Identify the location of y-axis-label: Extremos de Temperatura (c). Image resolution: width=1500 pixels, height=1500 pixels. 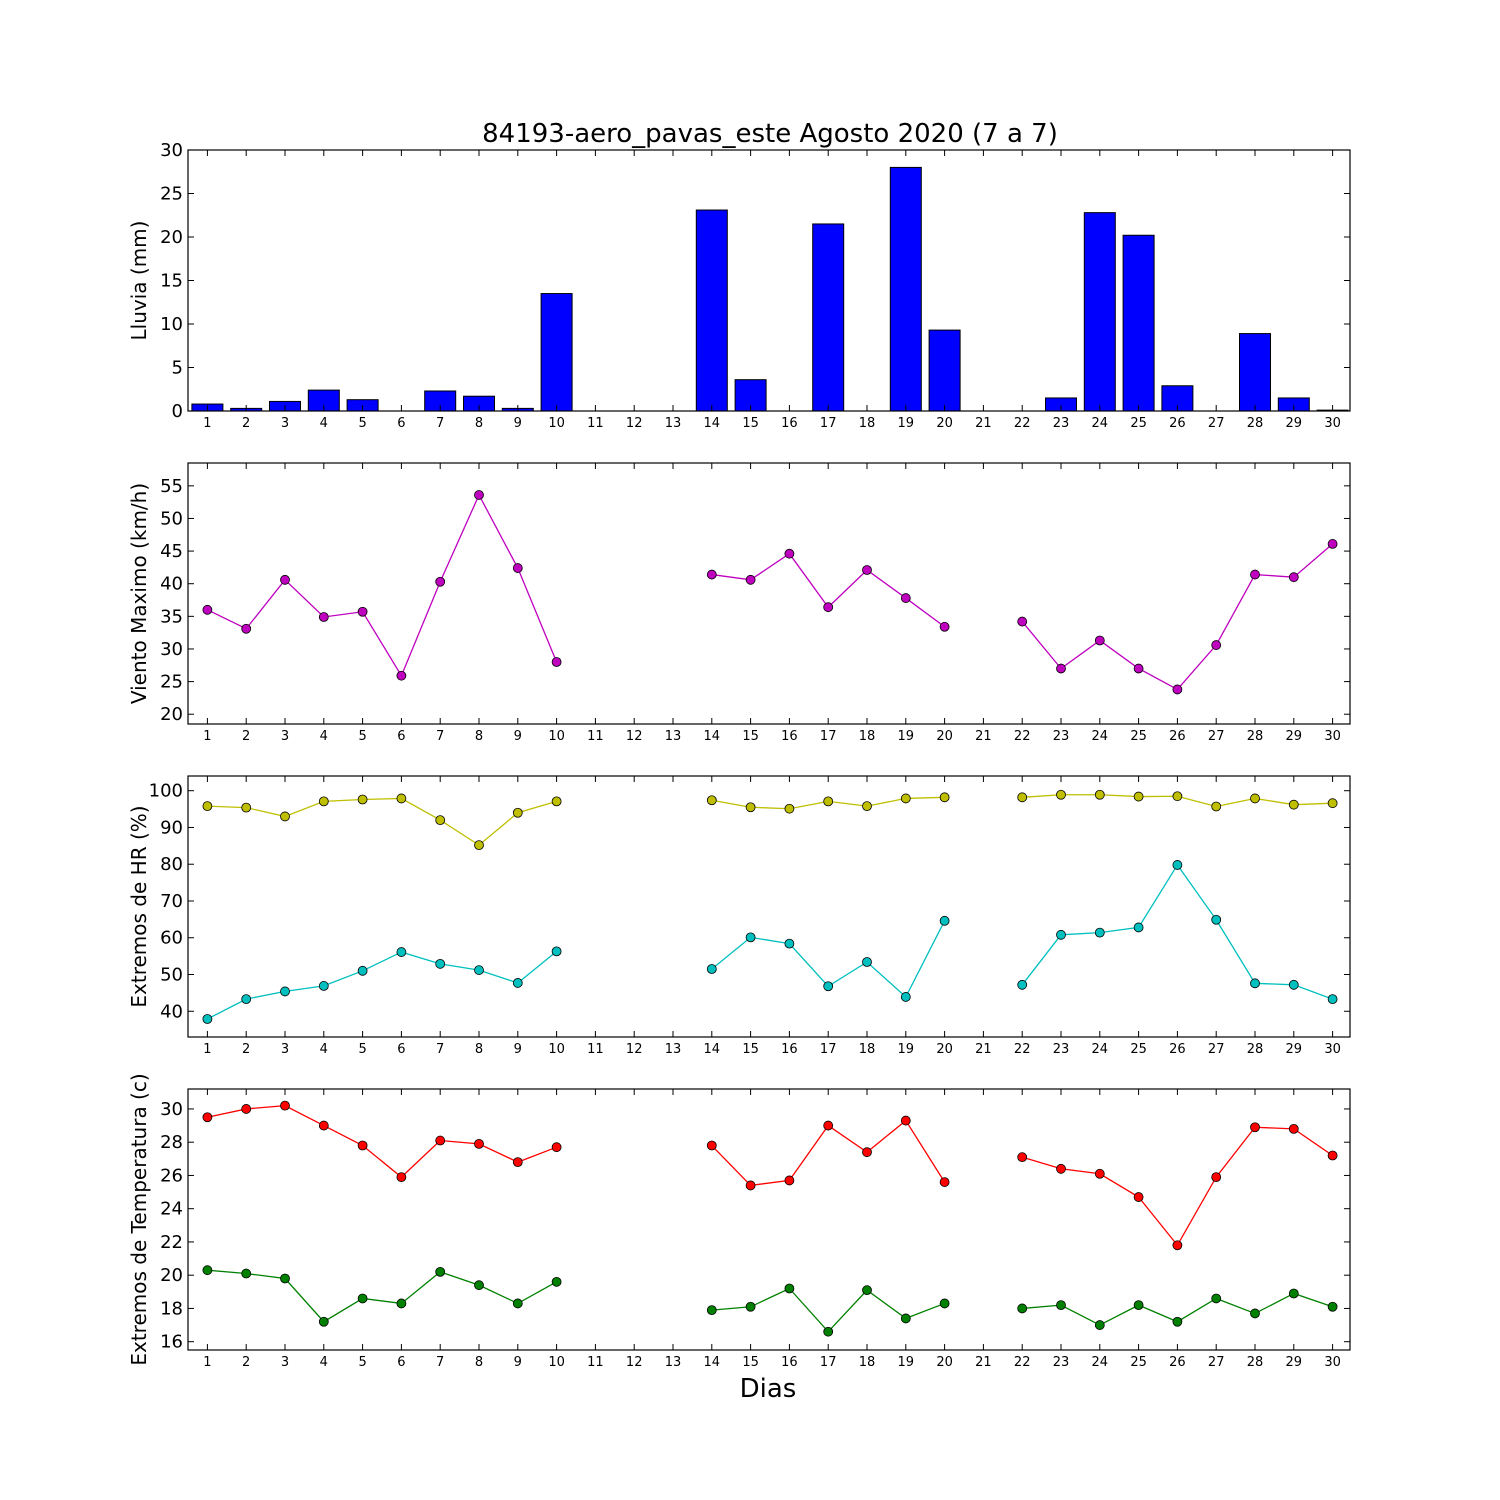
(139, 1219).